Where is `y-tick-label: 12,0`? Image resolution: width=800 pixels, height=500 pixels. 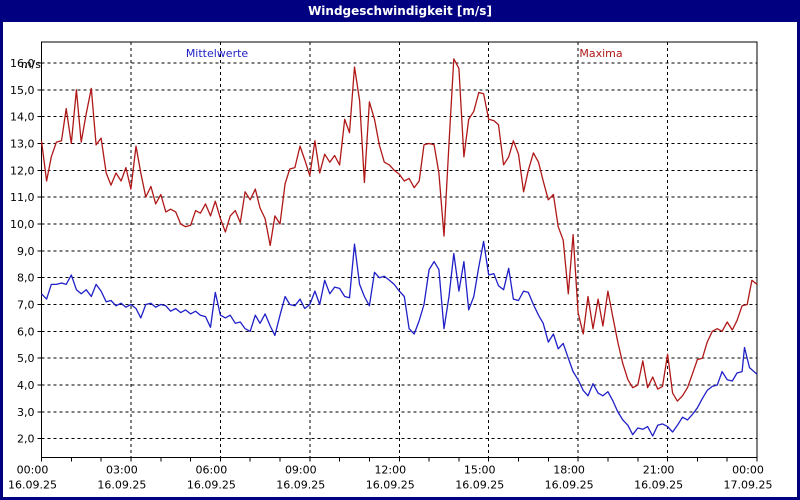
y-tick-label: 12,0 is located at coordinates (22, 170).